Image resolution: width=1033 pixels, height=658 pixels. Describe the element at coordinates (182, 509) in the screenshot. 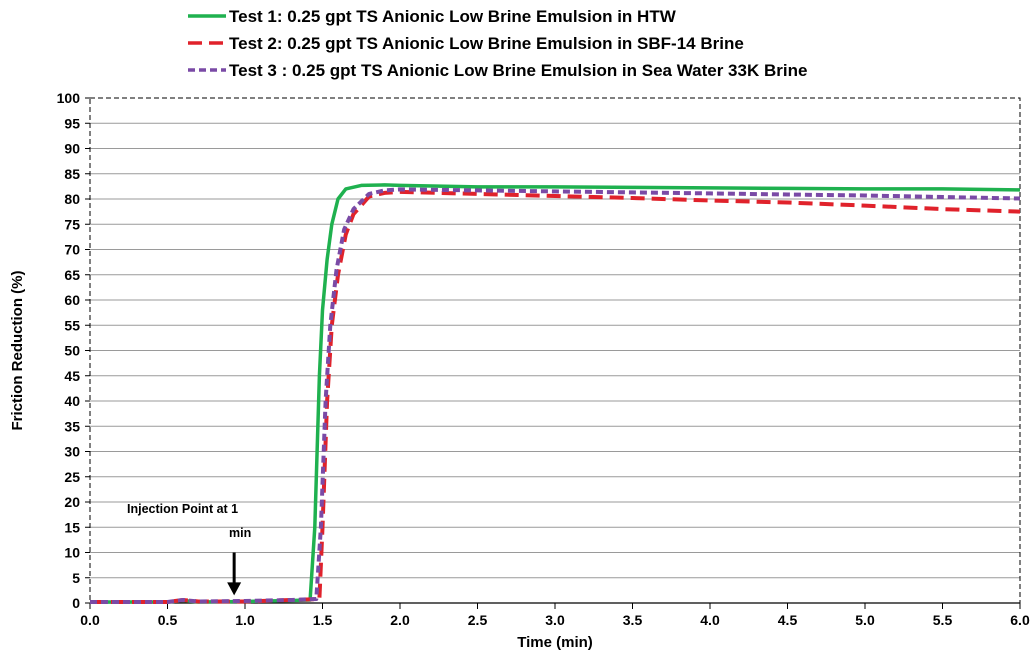

I see `annotation-line-1: Injection Point at 1` at that location.